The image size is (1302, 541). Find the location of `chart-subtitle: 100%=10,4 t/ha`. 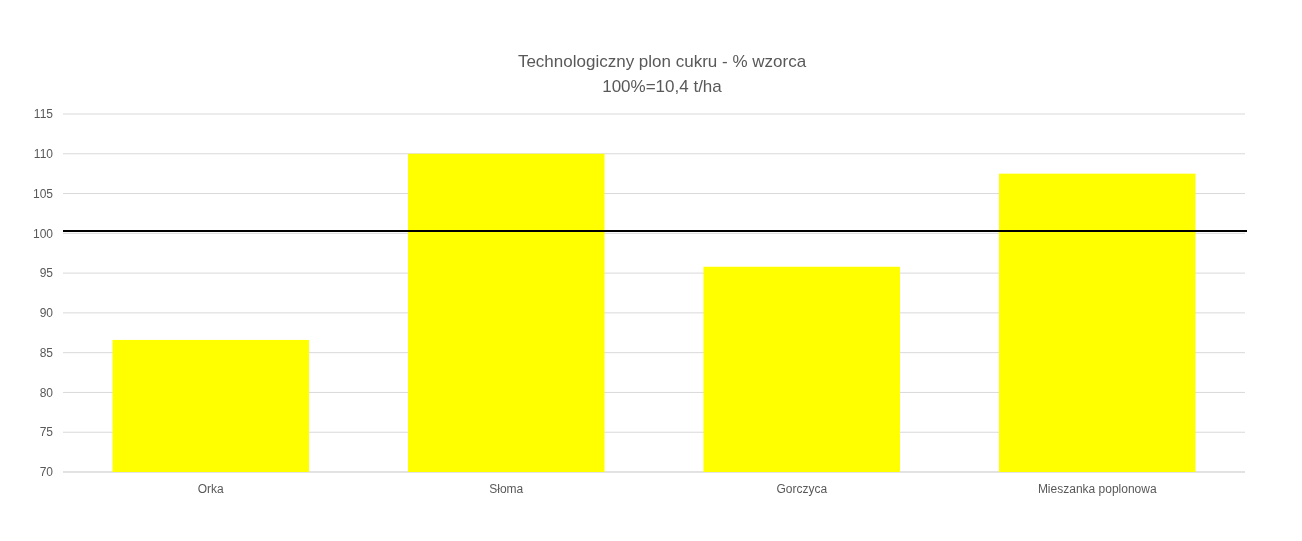

chart-subtitle: 100%=10,4 t/ha is located at coordinates (662, 86).